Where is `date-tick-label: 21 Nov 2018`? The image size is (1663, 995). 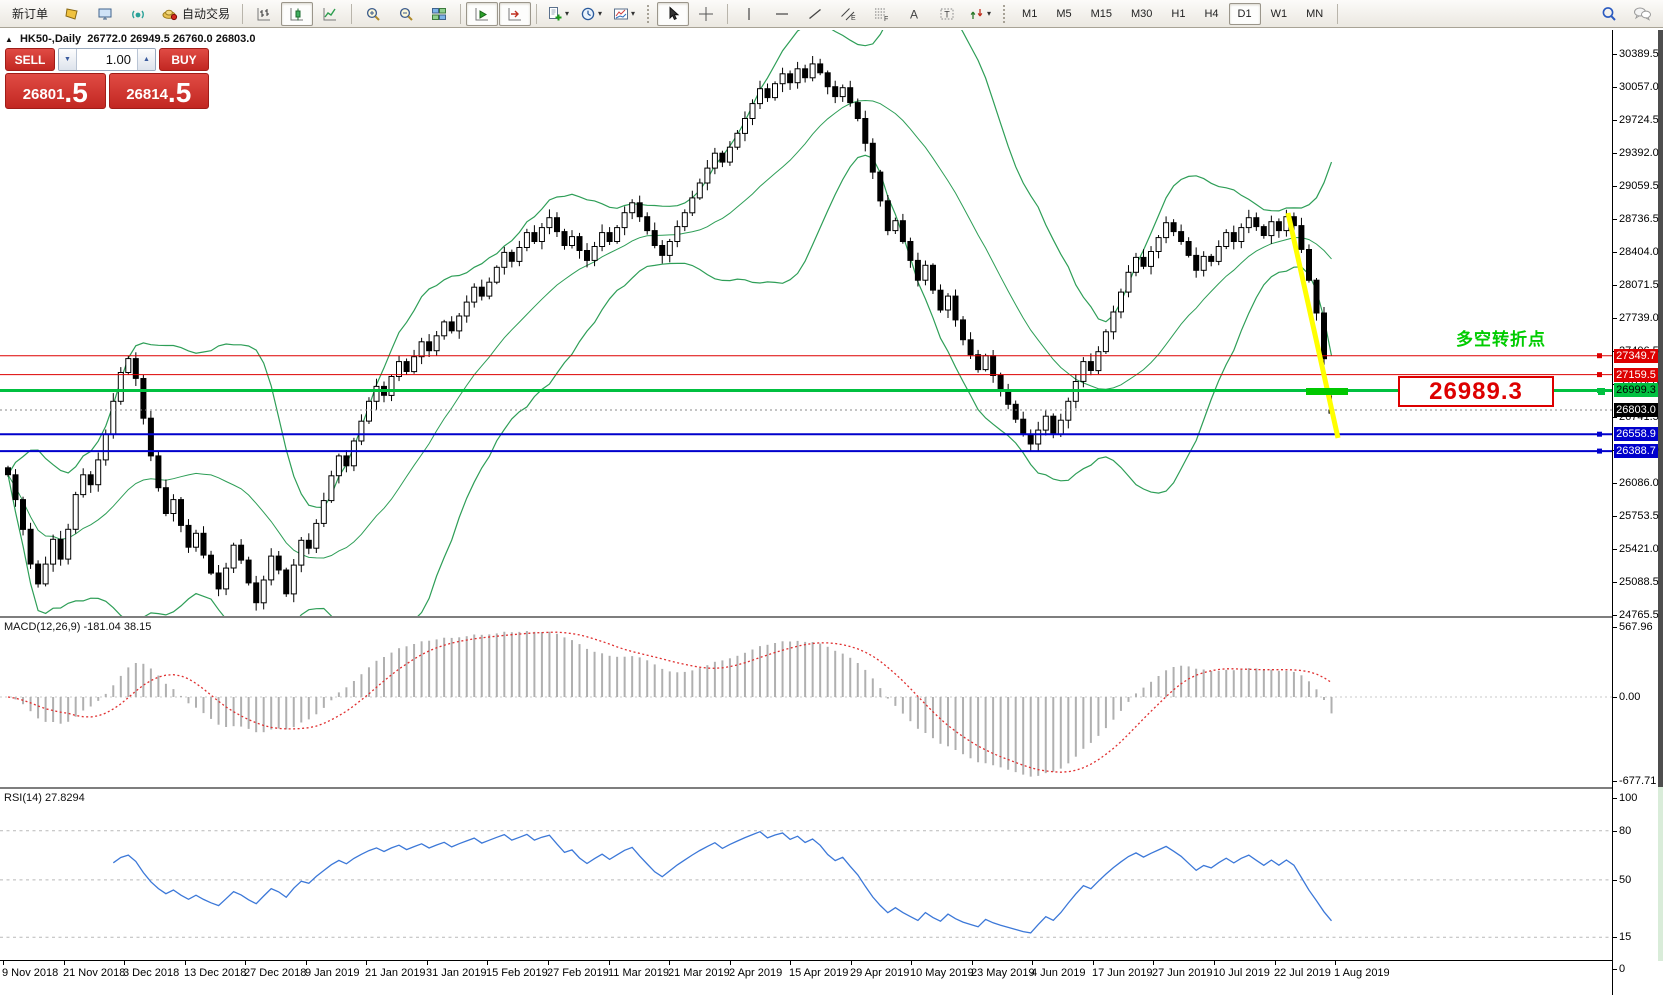
date-tick-label: 21 Nov 2018 is located at coordinates (94, 973).